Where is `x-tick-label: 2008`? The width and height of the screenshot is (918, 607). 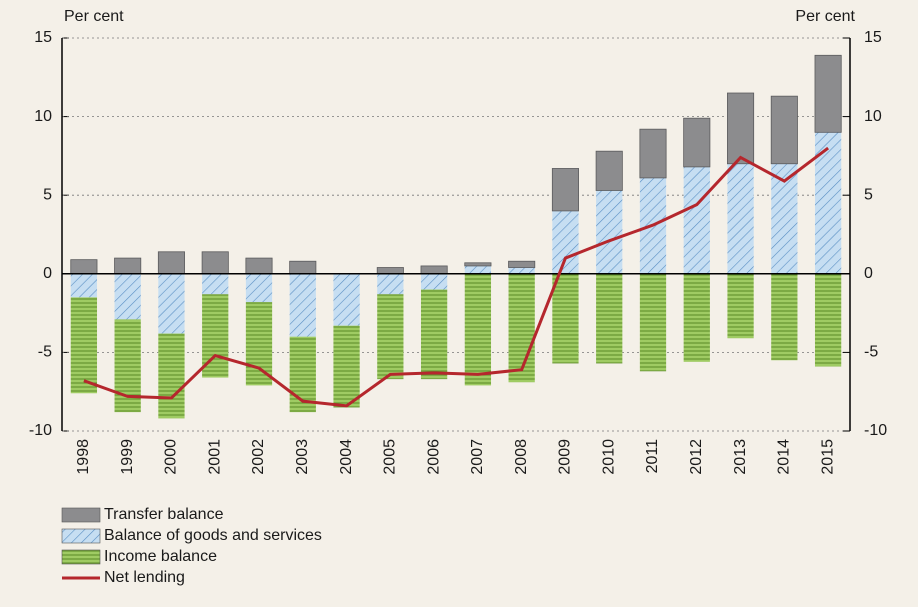
x-tick-label: 2008 is located at coordinates (521, 457).